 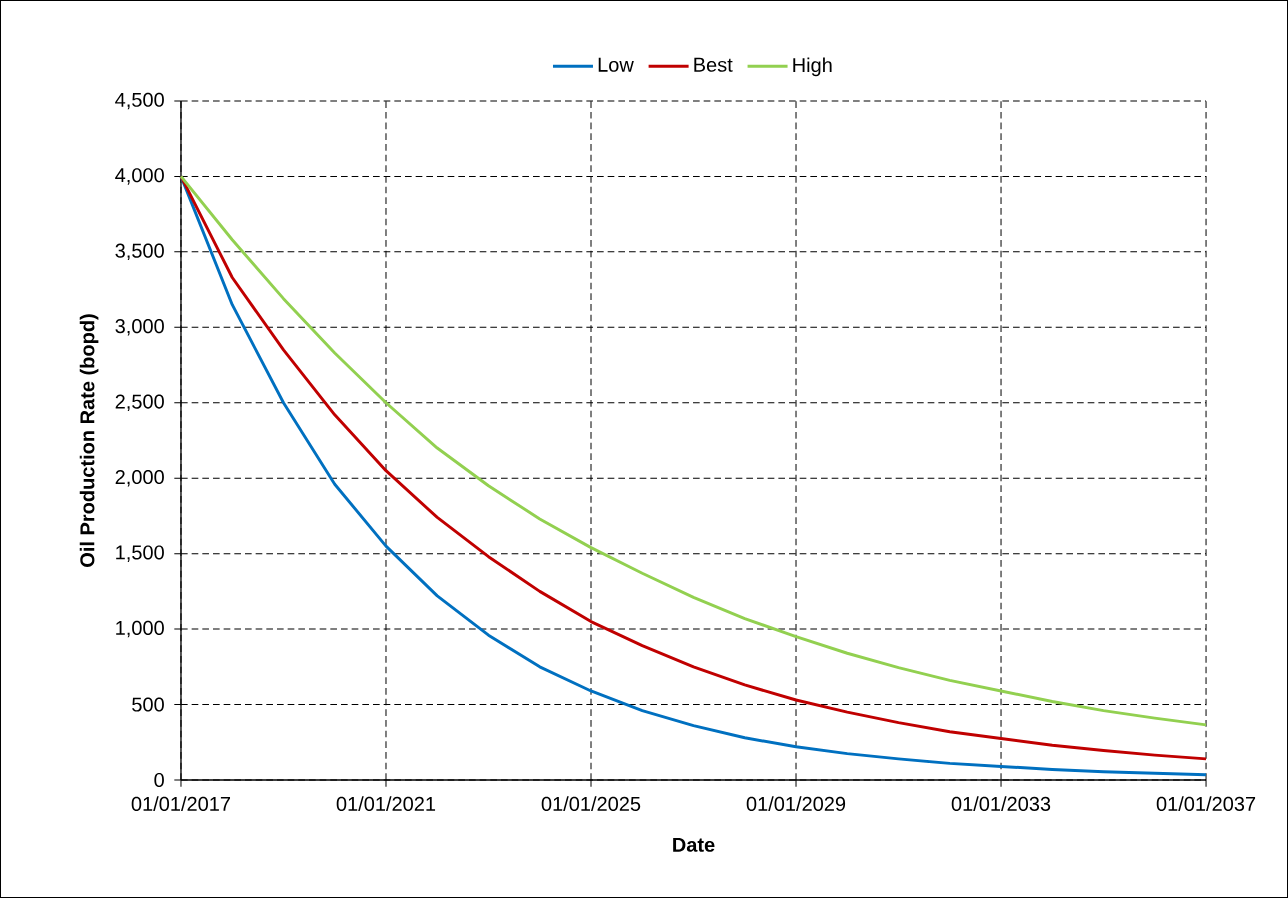 I want to click on y-axis-title: Oil Production Rate (bopd), so click(x=89, y=440).